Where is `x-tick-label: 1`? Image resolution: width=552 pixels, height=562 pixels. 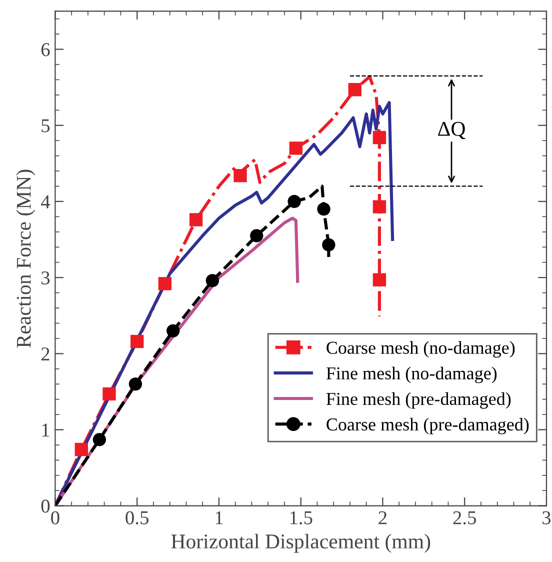 x-tick-label: 1 is located at coordinates (219, 517).